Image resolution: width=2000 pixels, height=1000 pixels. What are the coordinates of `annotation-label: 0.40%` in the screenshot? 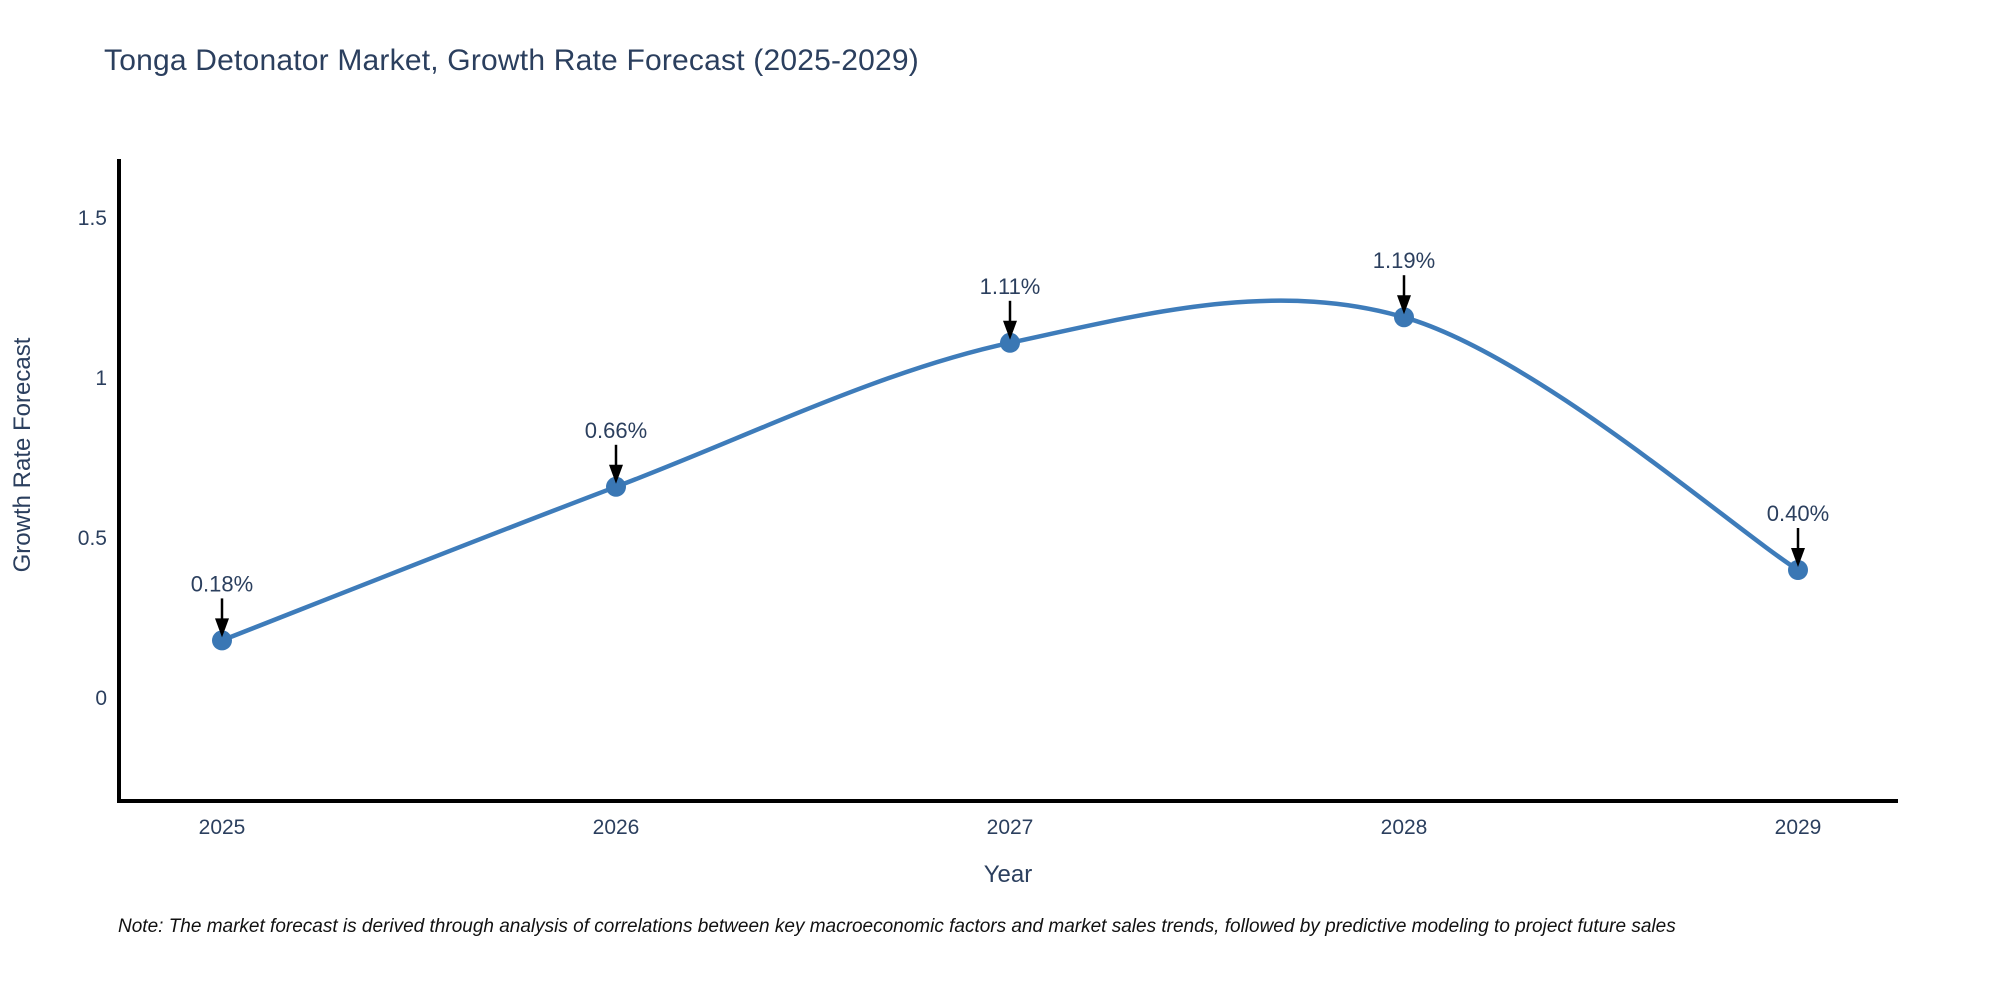 It's located at (1798, 513).